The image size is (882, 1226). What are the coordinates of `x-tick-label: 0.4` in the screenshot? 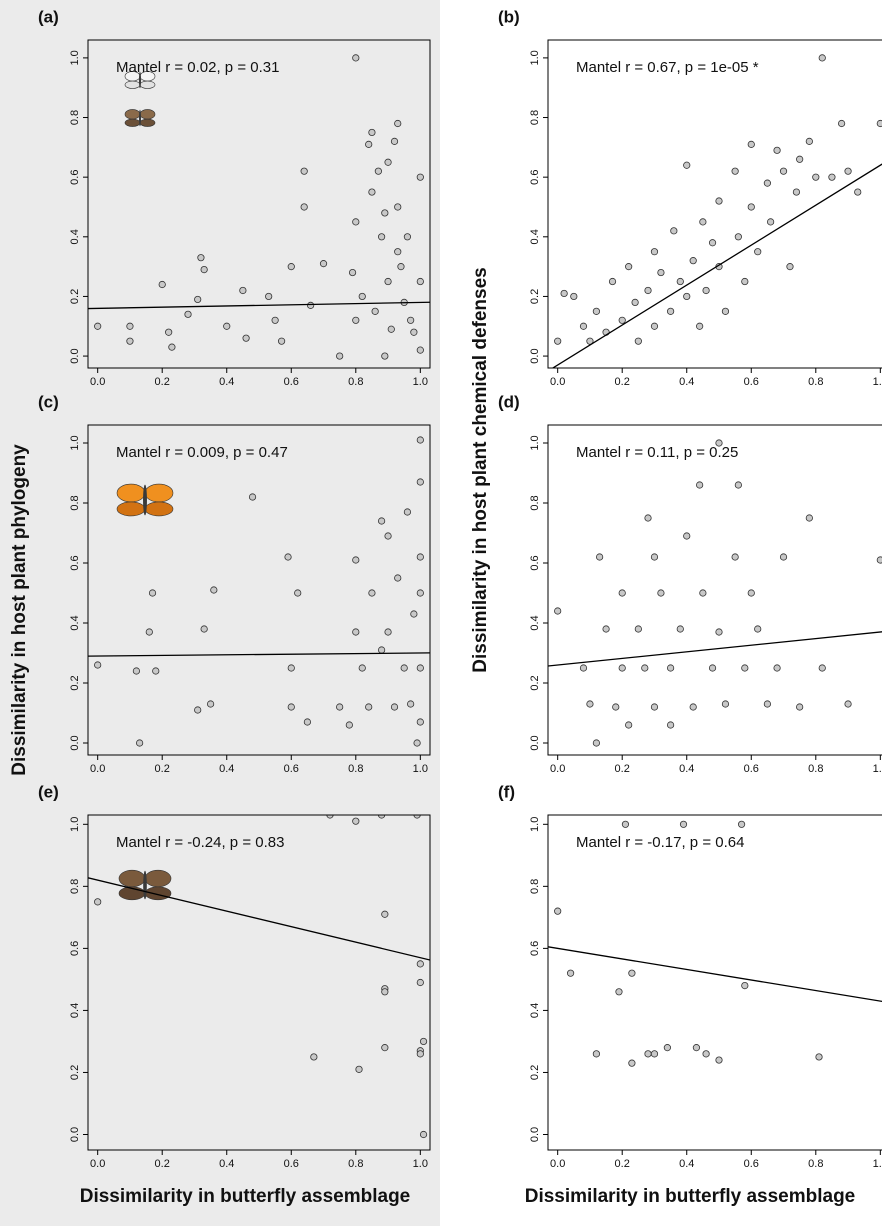 It's located at (686, 1164).